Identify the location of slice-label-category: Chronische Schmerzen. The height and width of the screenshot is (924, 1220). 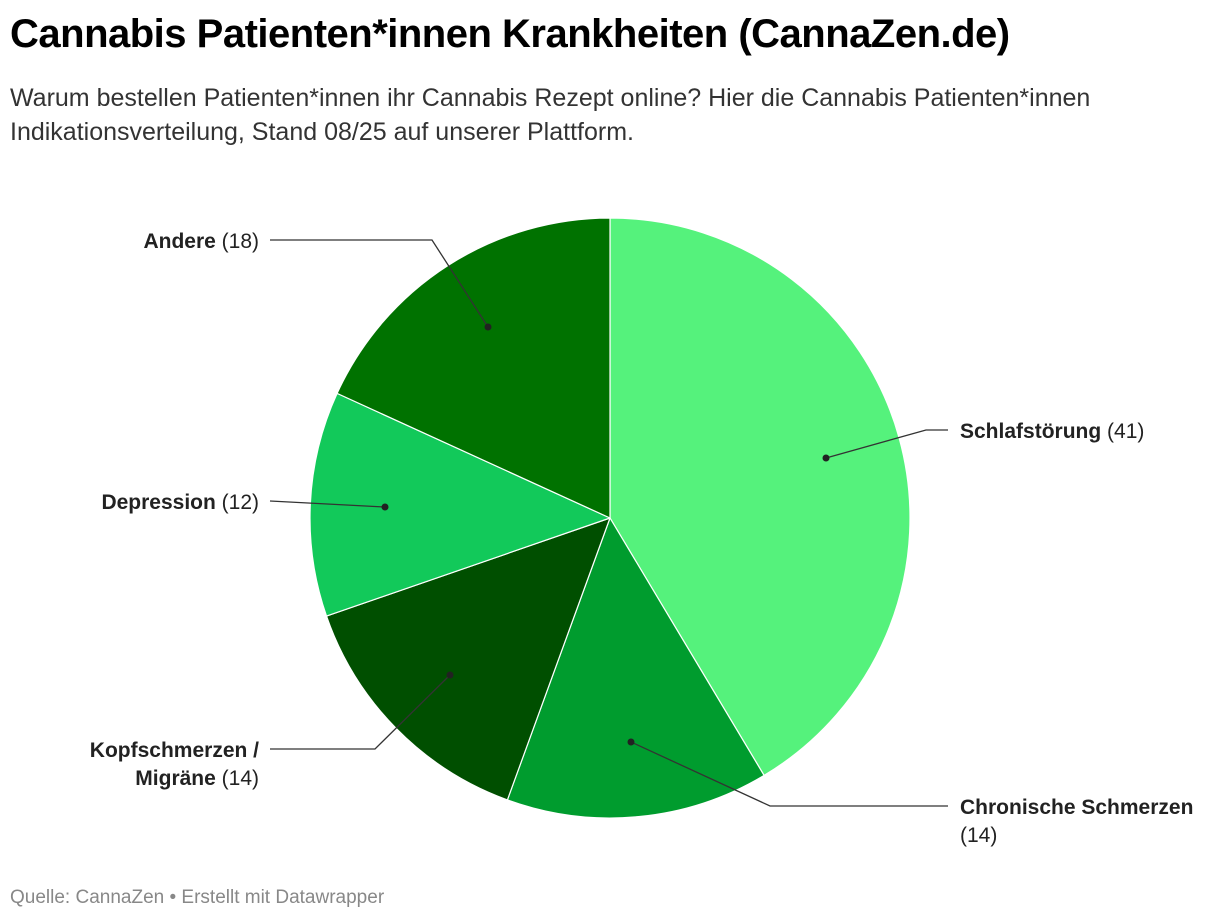
(1076, 807).